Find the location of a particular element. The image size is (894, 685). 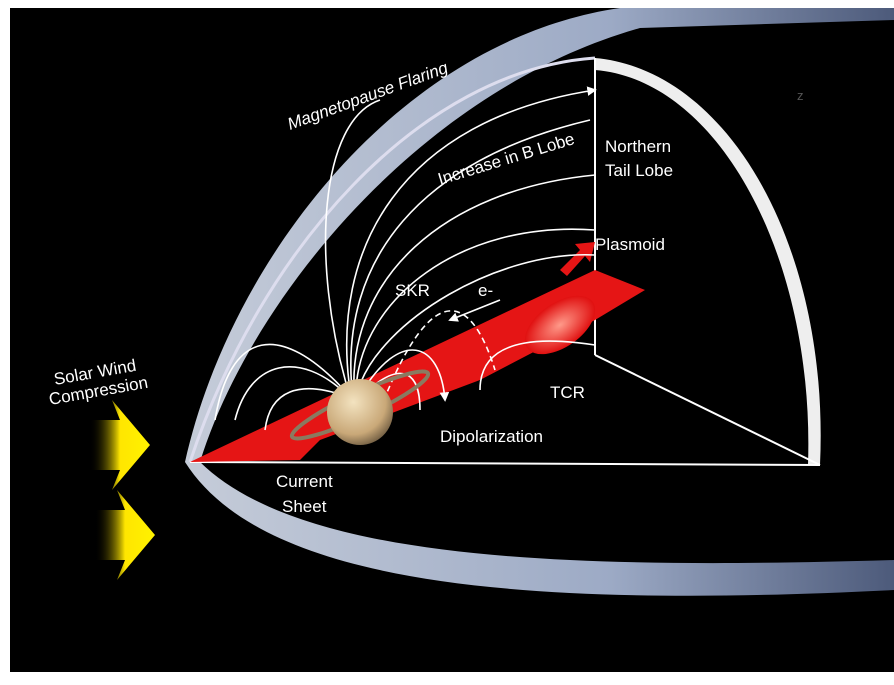

label: Plasmoid is located at coordinates (630, 244).